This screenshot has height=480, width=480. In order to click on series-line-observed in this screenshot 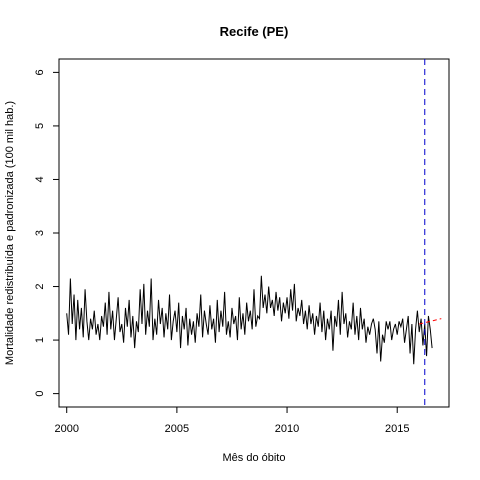, I will do `click(249, 320)`.